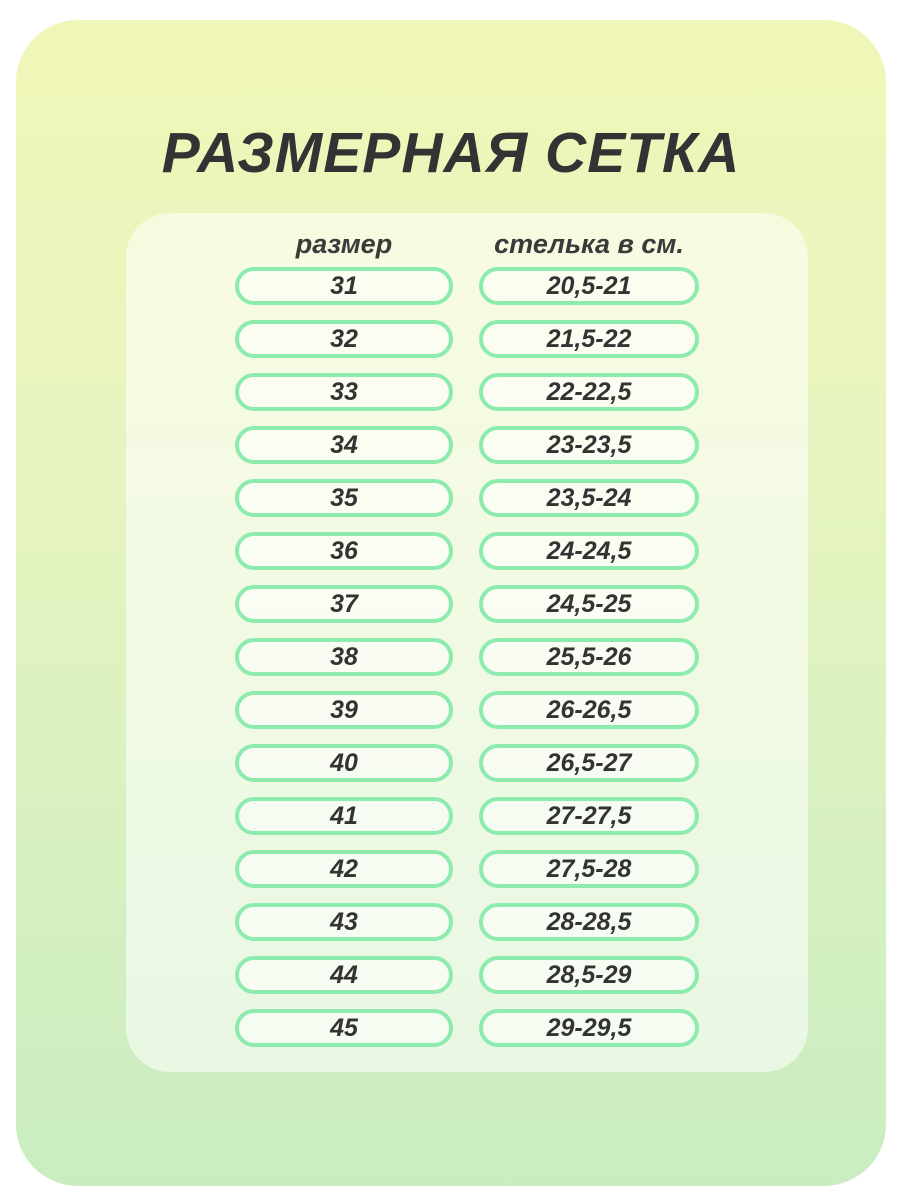  I want to click on table-row: 33 22-22,5, so click(467, 392).